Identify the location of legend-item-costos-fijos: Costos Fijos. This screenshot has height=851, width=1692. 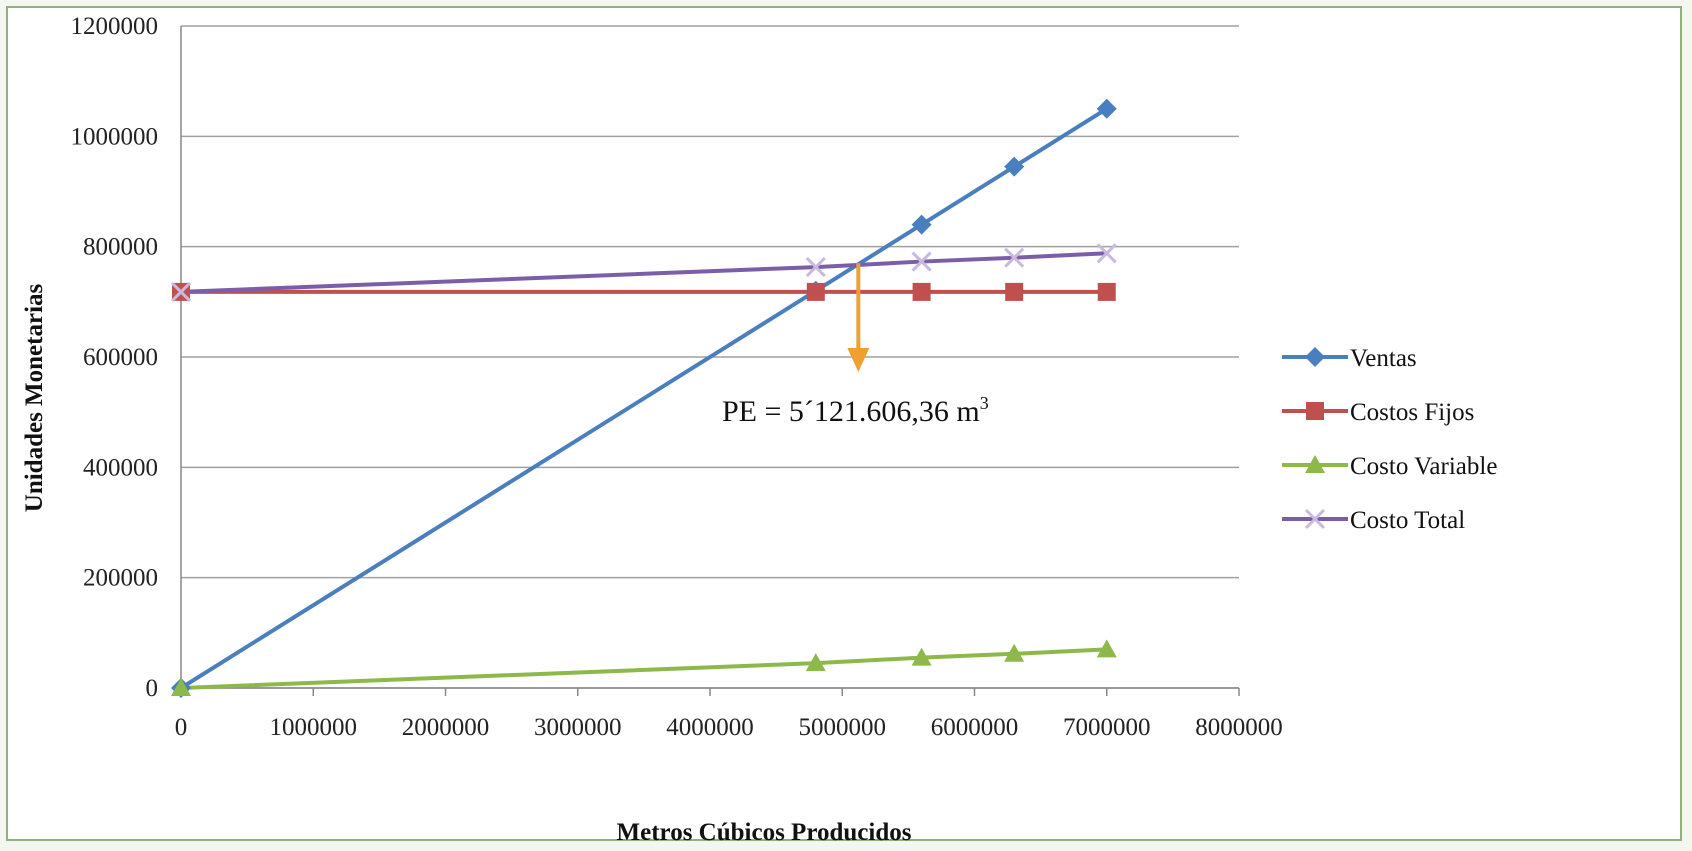
(1378, 412).